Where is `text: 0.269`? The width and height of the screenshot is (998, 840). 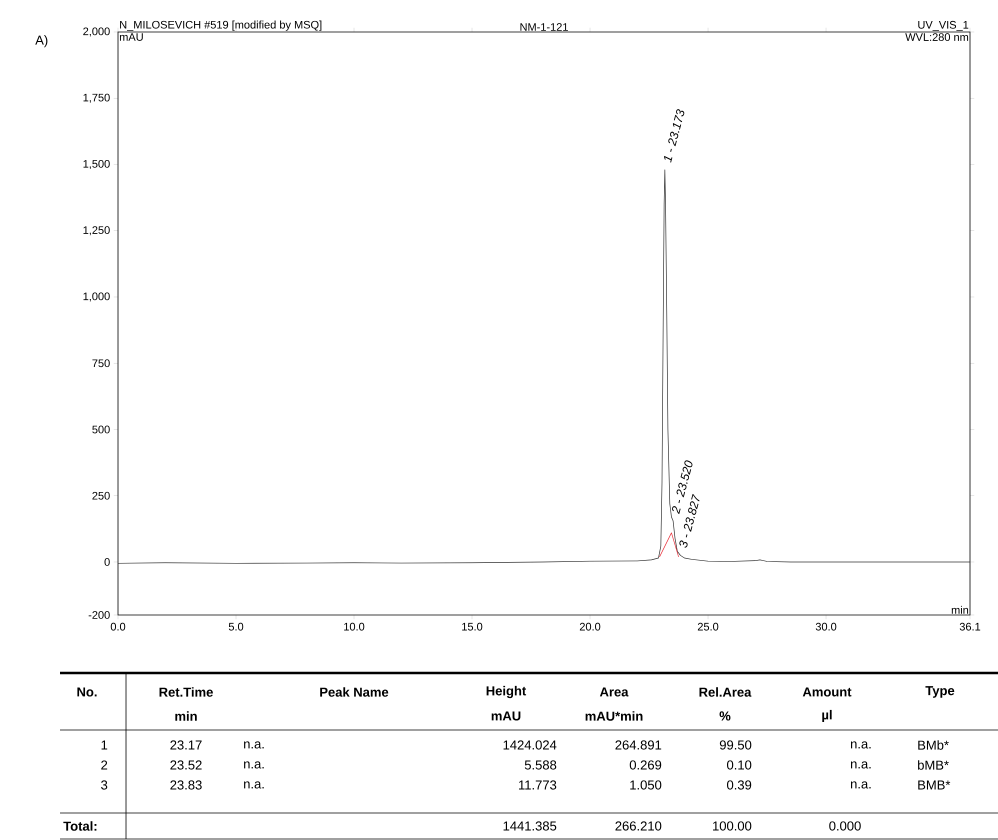 text: 0.269 is located at coordinates (646, 765).